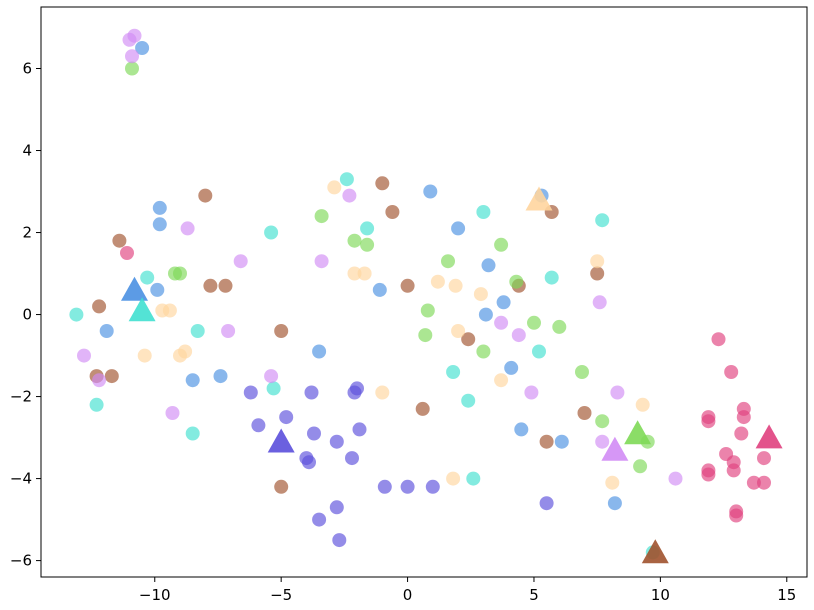  What do you see at coordinates (155, 595) in the screenshot?
I see `x-tick-label-0: −10` at bounding box center [155, 595].